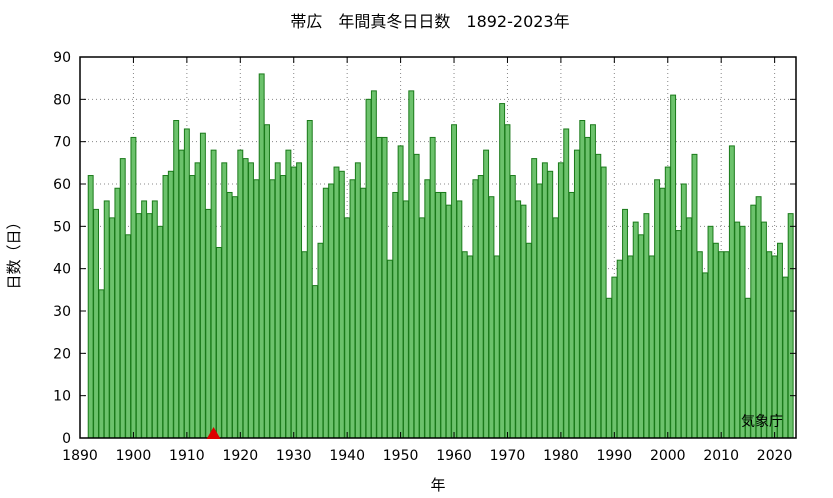  Describe the element at coordinates (62, 227) in the screenshot. I see `y-tick-label: 50` at that location.